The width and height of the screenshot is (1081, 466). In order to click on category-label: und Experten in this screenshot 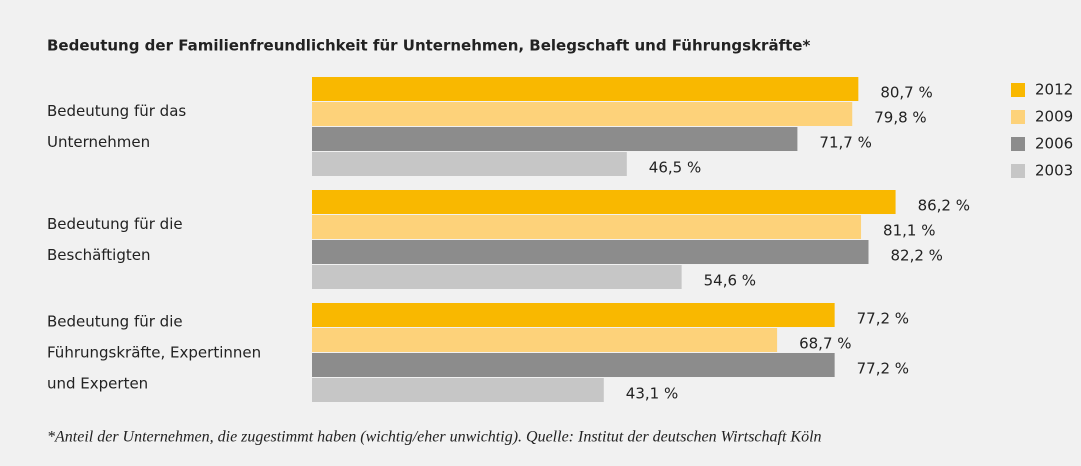, I will do `click(97, 384)`.